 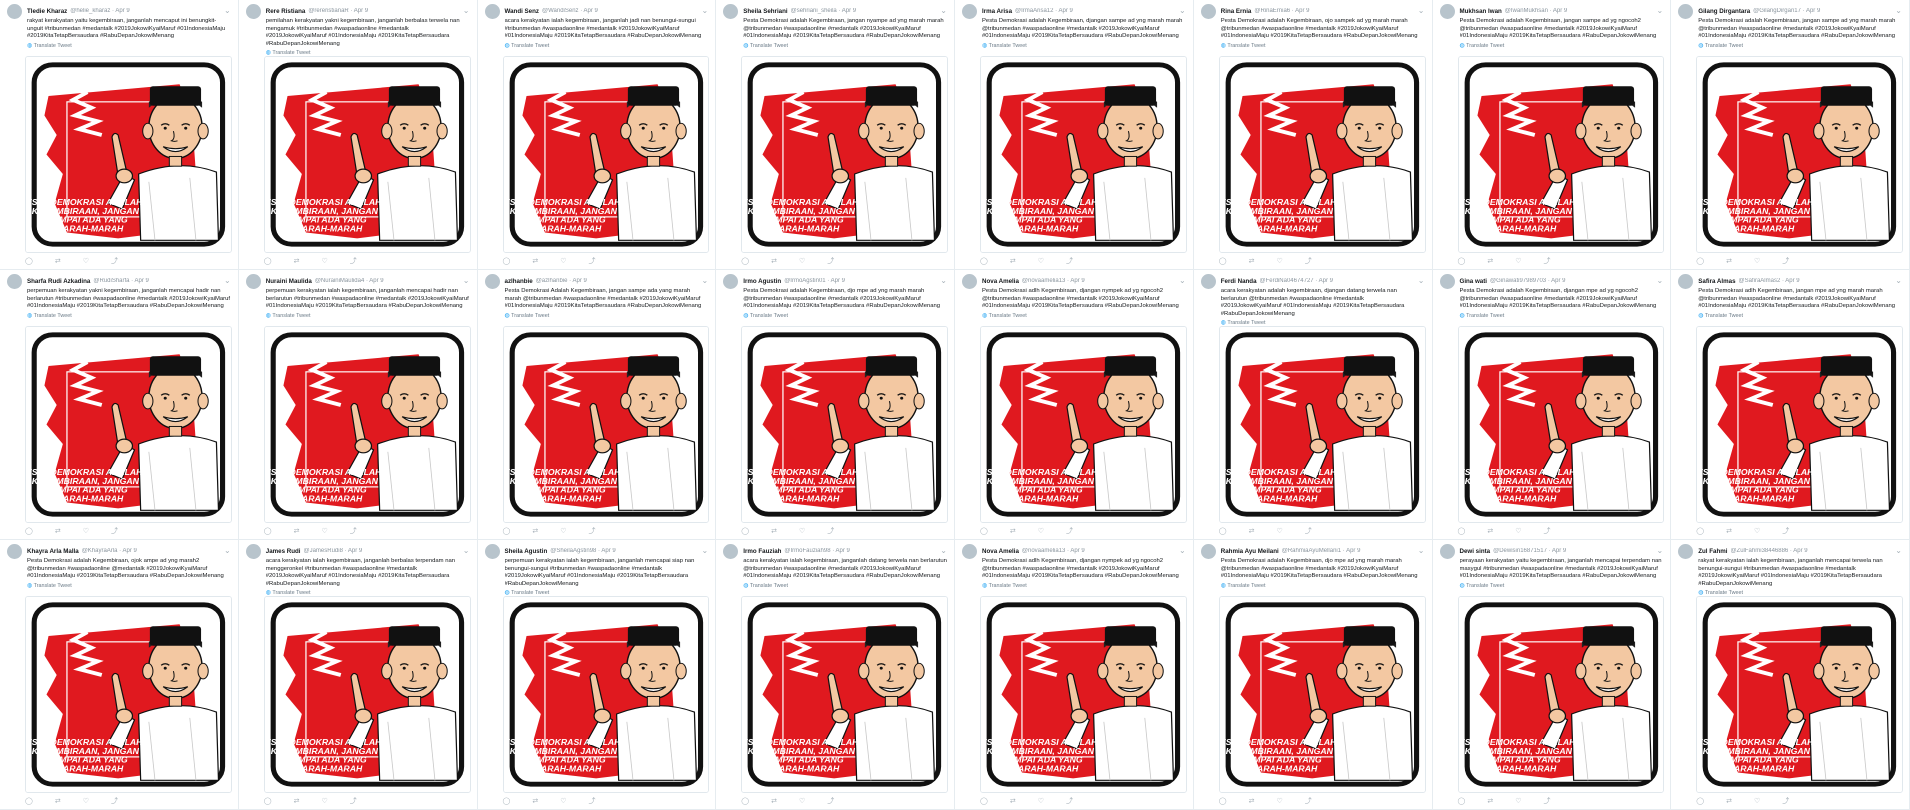 What do you see at coordinates (1724, 11) in the screenshot?
I see `author-name: Gilang Dirgantara` at bounding box center [1724, 11].